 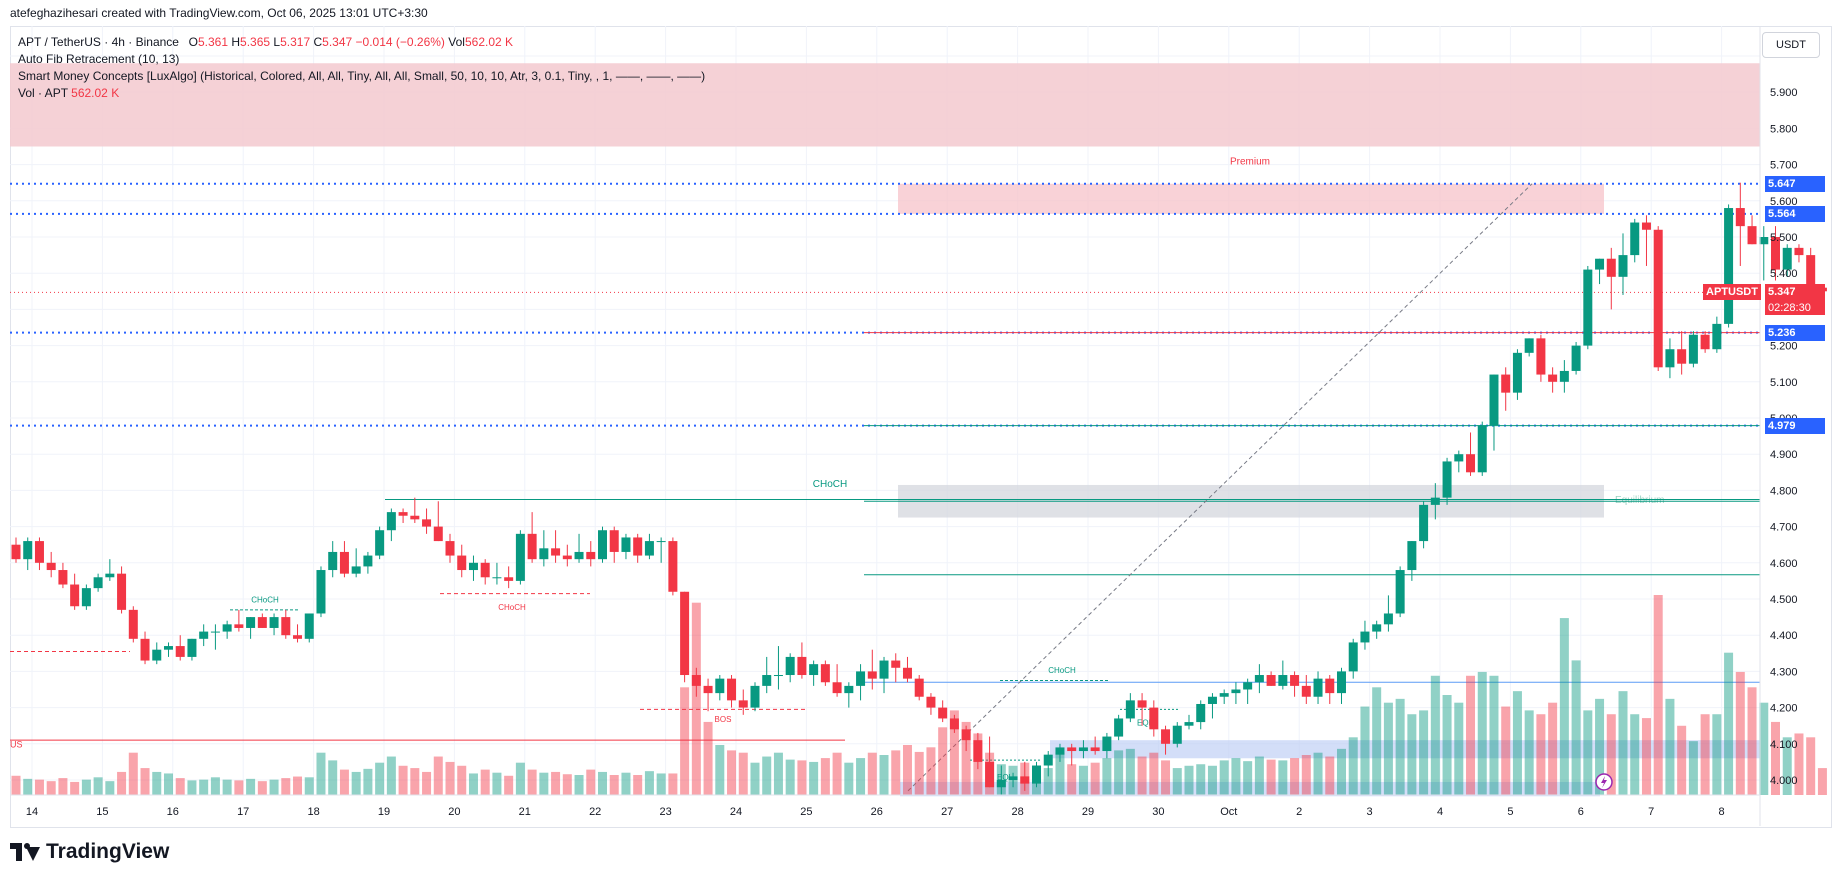 I want to click on indicator-fib: Auto Fib Retracement (10, 13), so click(x=99, y=59).